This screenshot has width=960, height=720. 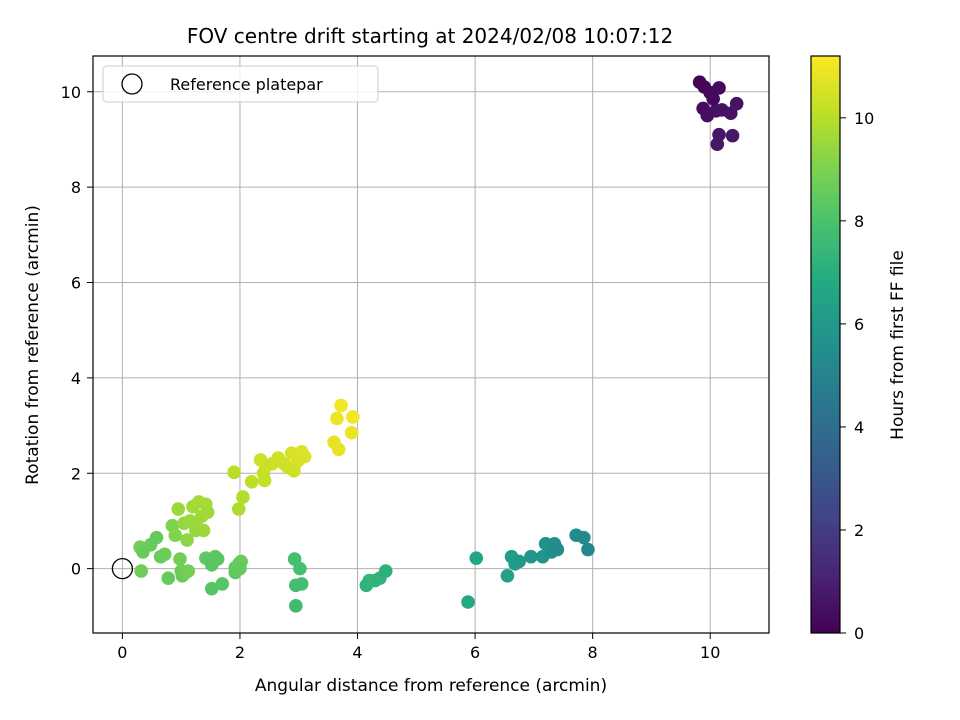 I want to click on colorbar-tick-label: 4, so click(x=859, y=427).